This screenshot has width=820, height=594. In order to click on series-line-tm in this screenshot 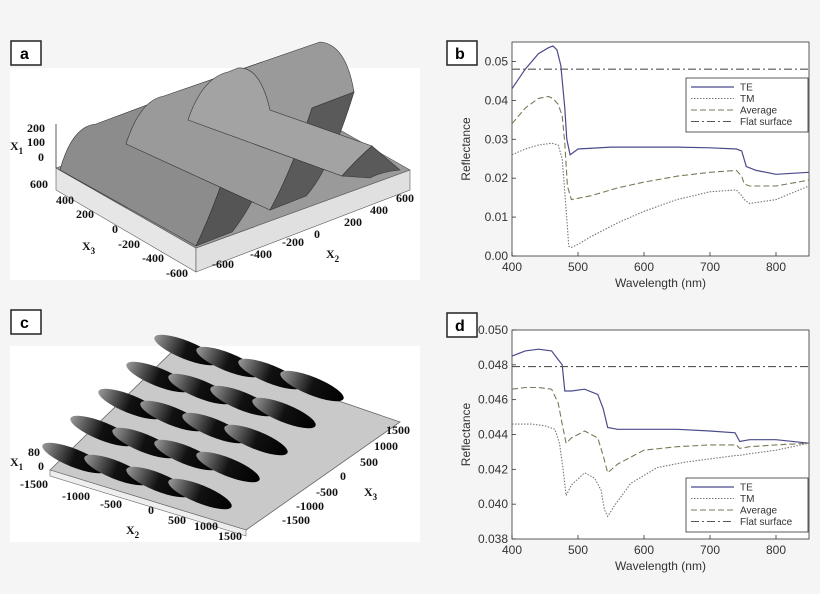, I will do `click(661, 470)`.